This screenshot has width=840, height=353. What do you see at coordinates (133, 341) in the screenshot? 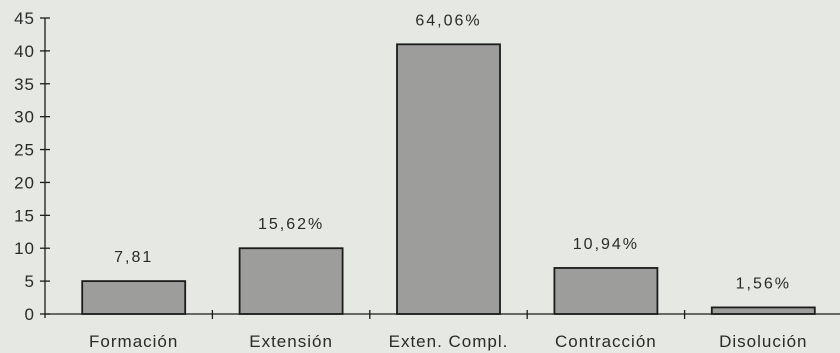
I see `x-tick-label-0: Formación` at bounding box center [133, 341].